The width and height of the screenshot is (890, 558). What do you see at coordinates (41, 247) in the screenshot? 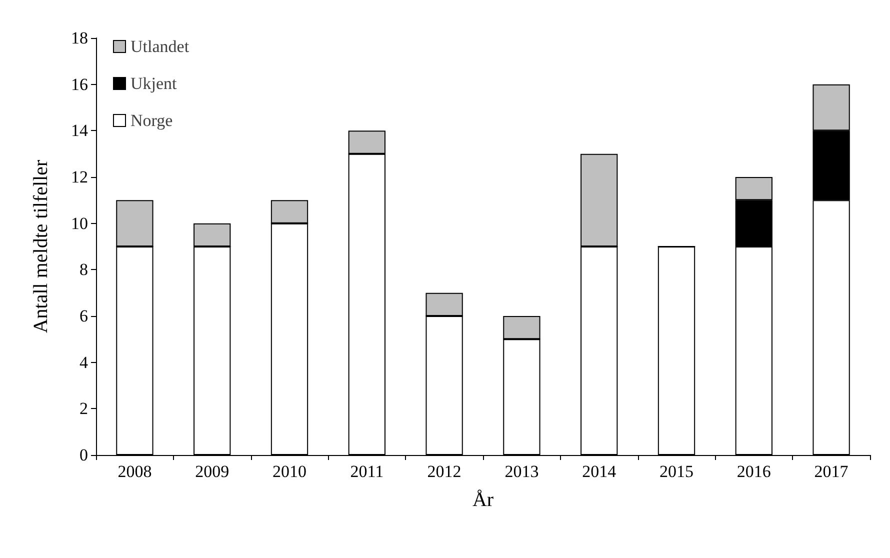
I see `y-axis-title: Antall meldte tilfeller` at bounding box center [41, 247].